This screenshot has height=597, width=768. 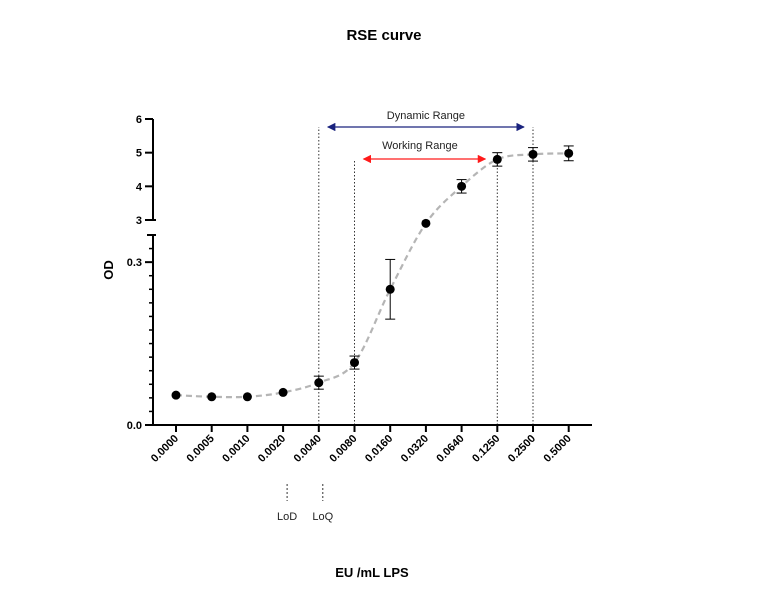 What do you see at coordinates (201, 449) in the screenshot?
I see `x-tick-label: 0.0005` at bounding box center [201, 449].